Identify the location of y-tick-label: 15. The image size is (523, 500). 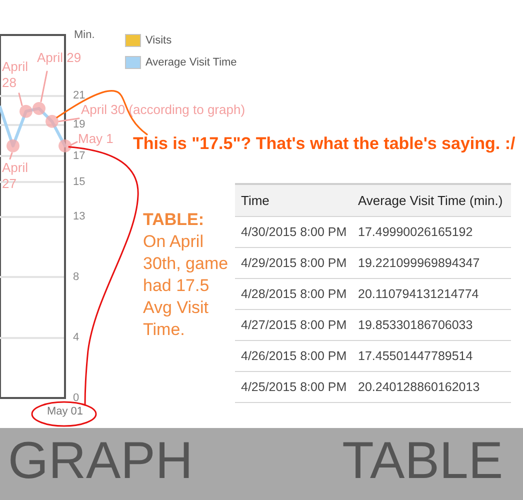
(79, 182).